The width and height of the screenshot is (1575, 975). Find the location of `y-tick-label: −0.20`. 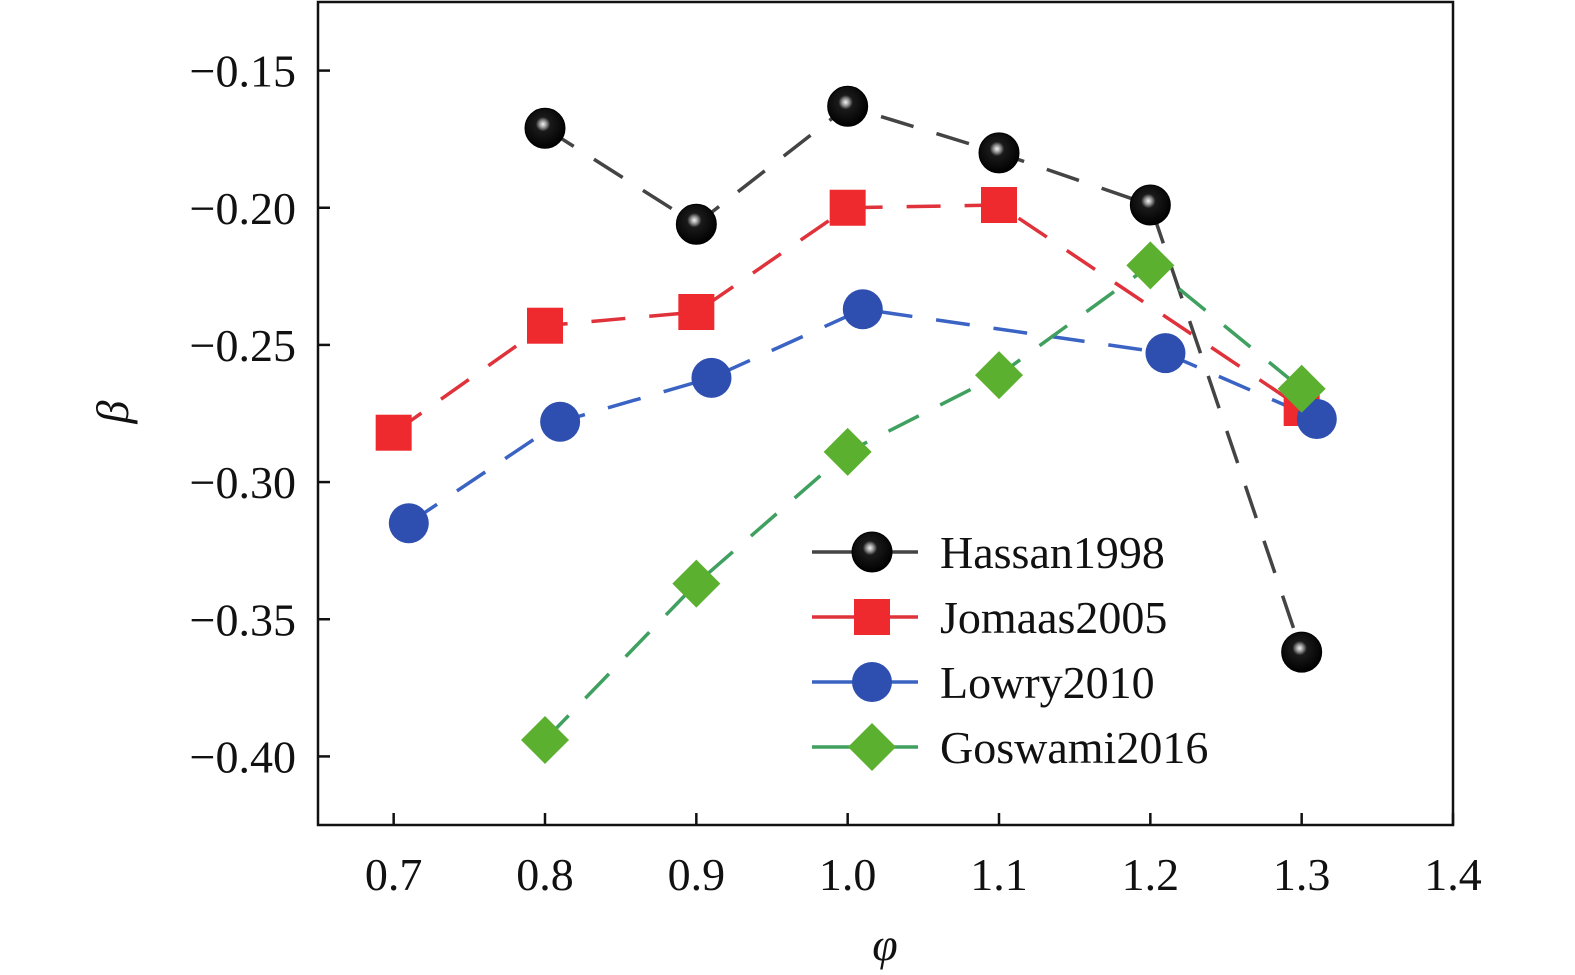

y-tick-label: −0.20 is located at coordinates (243, 208).